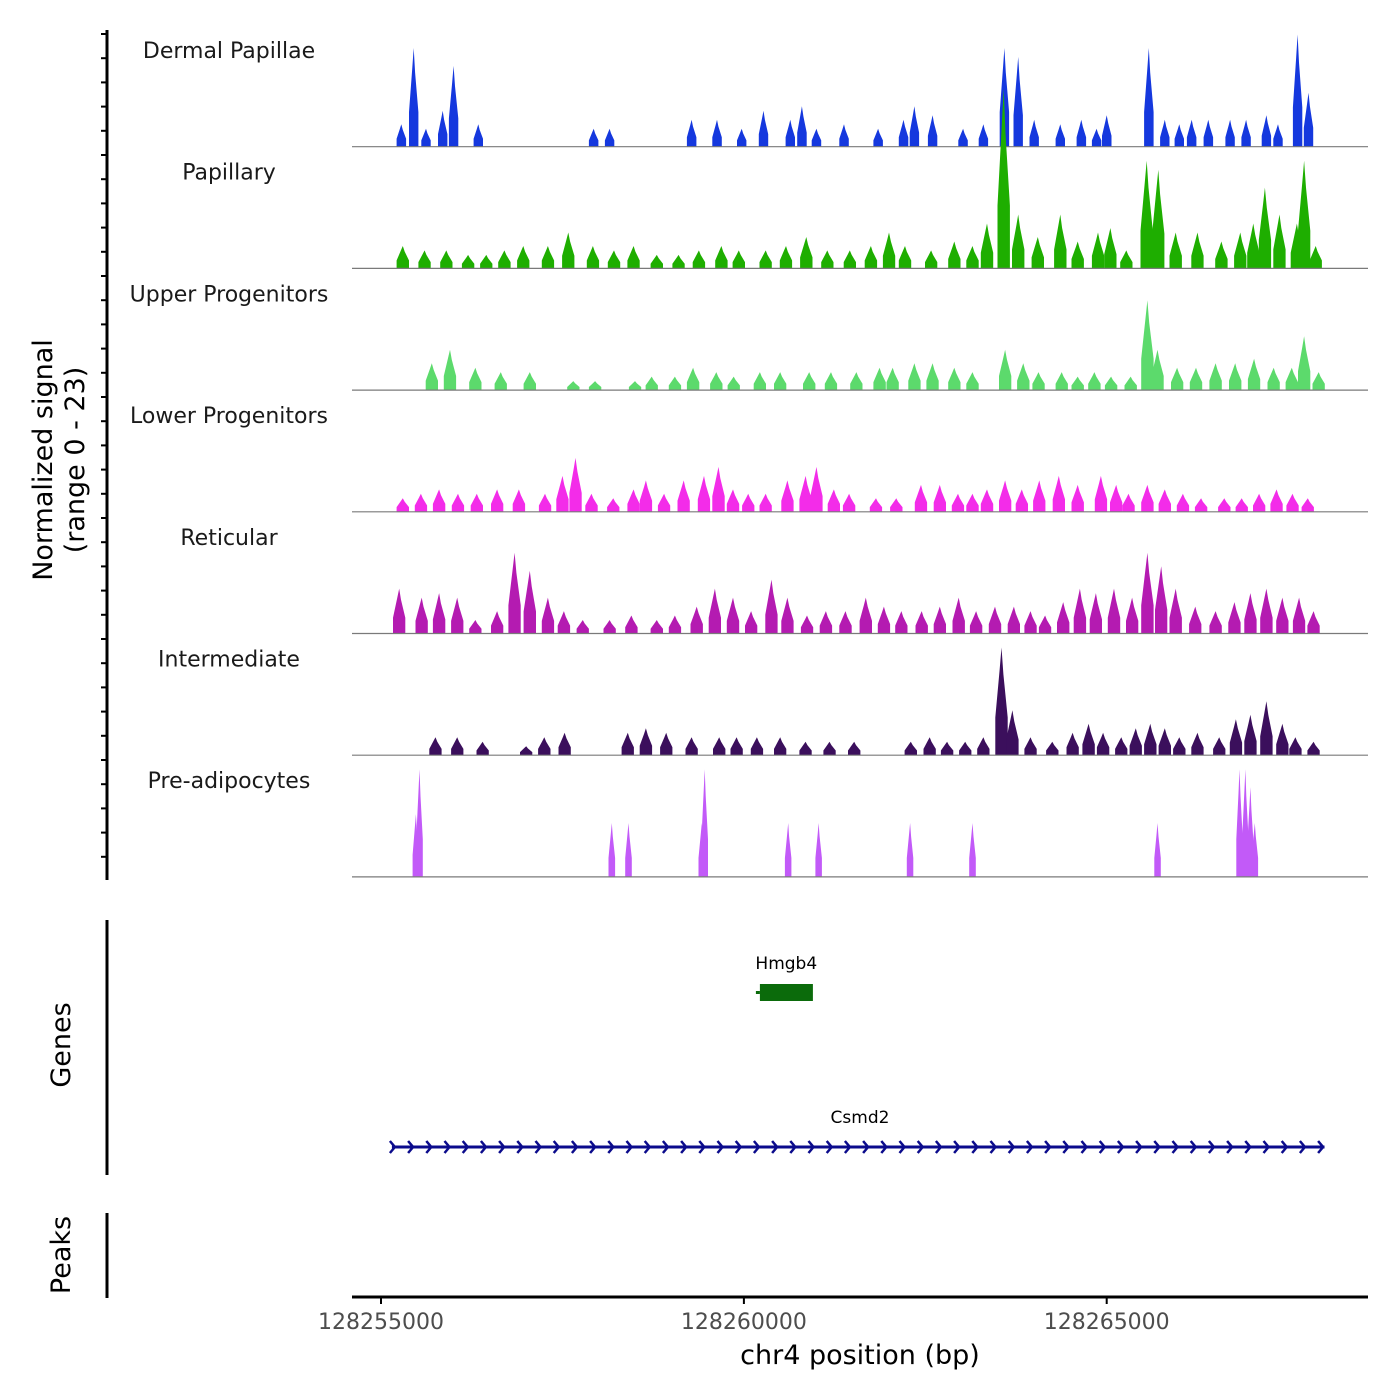  What do you see at coordinates (758, 823) in the screenshot?
I see `track-pre-adipocytes: Pre-adipocytes` at bounding box center [758, 823].